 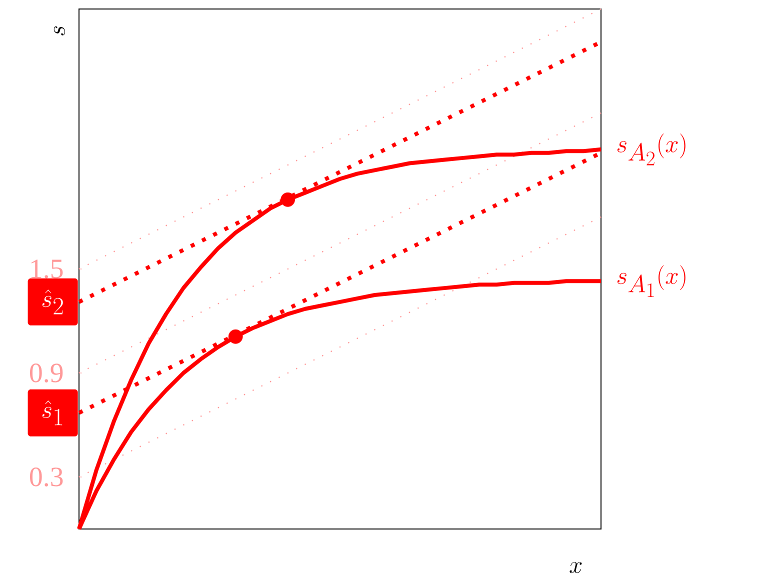 I want to click on series-label: $s_{A_1}(x)$, so click(x=651, y=281).